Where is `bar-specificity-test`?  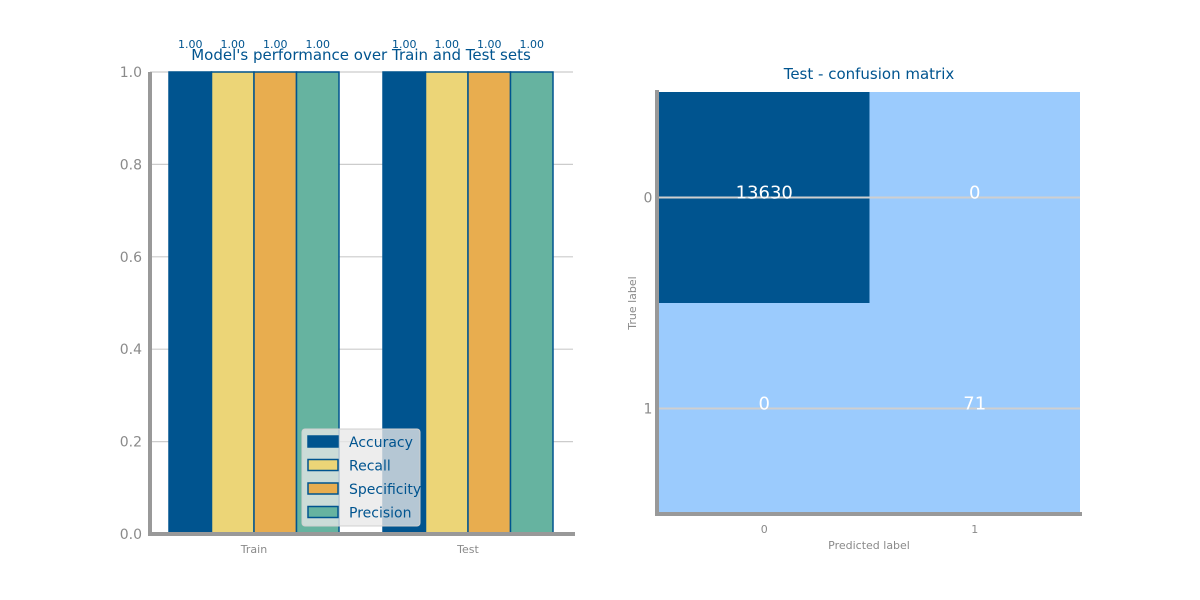
bar-specificity-test is located at coordinates (489, 303).